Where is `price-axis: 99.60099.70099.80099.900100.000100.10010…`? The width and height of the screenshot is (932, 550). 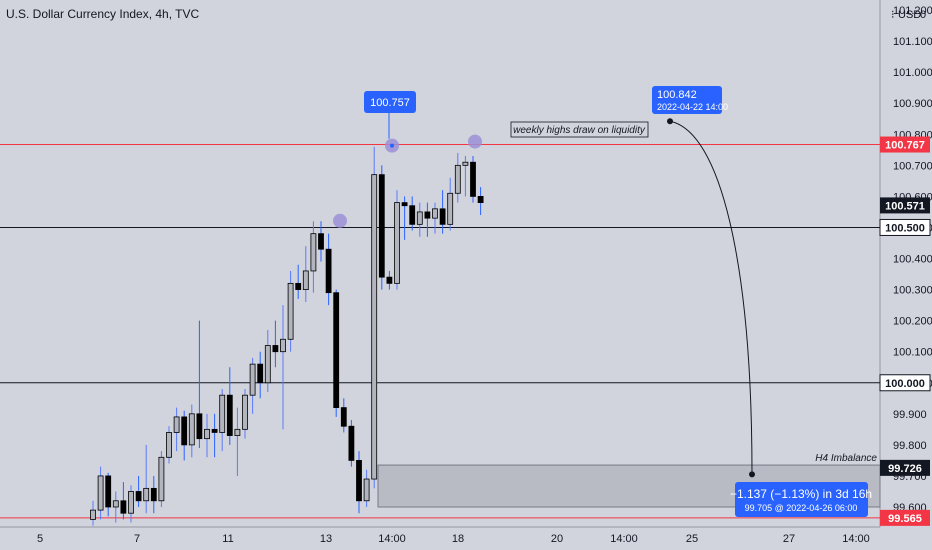 price-axis: 99.60099.70099.80099.900100.000100.10010… is located at coordinates (905, 265).